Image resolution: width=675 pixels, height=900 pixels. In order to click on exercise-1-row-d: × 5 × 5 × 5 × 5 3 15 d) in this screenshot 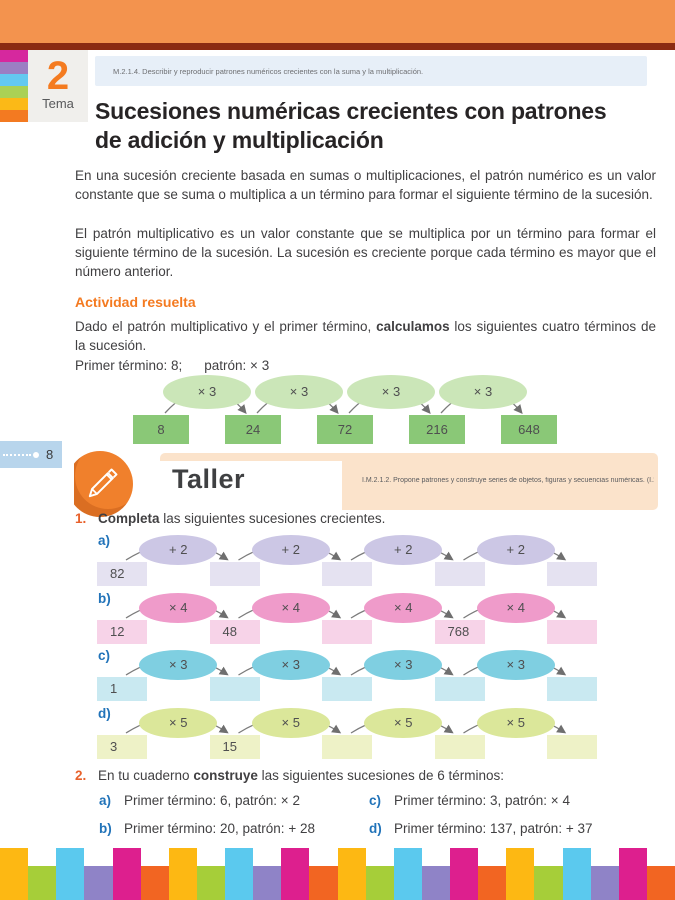, I will do `click(347, 732)`.